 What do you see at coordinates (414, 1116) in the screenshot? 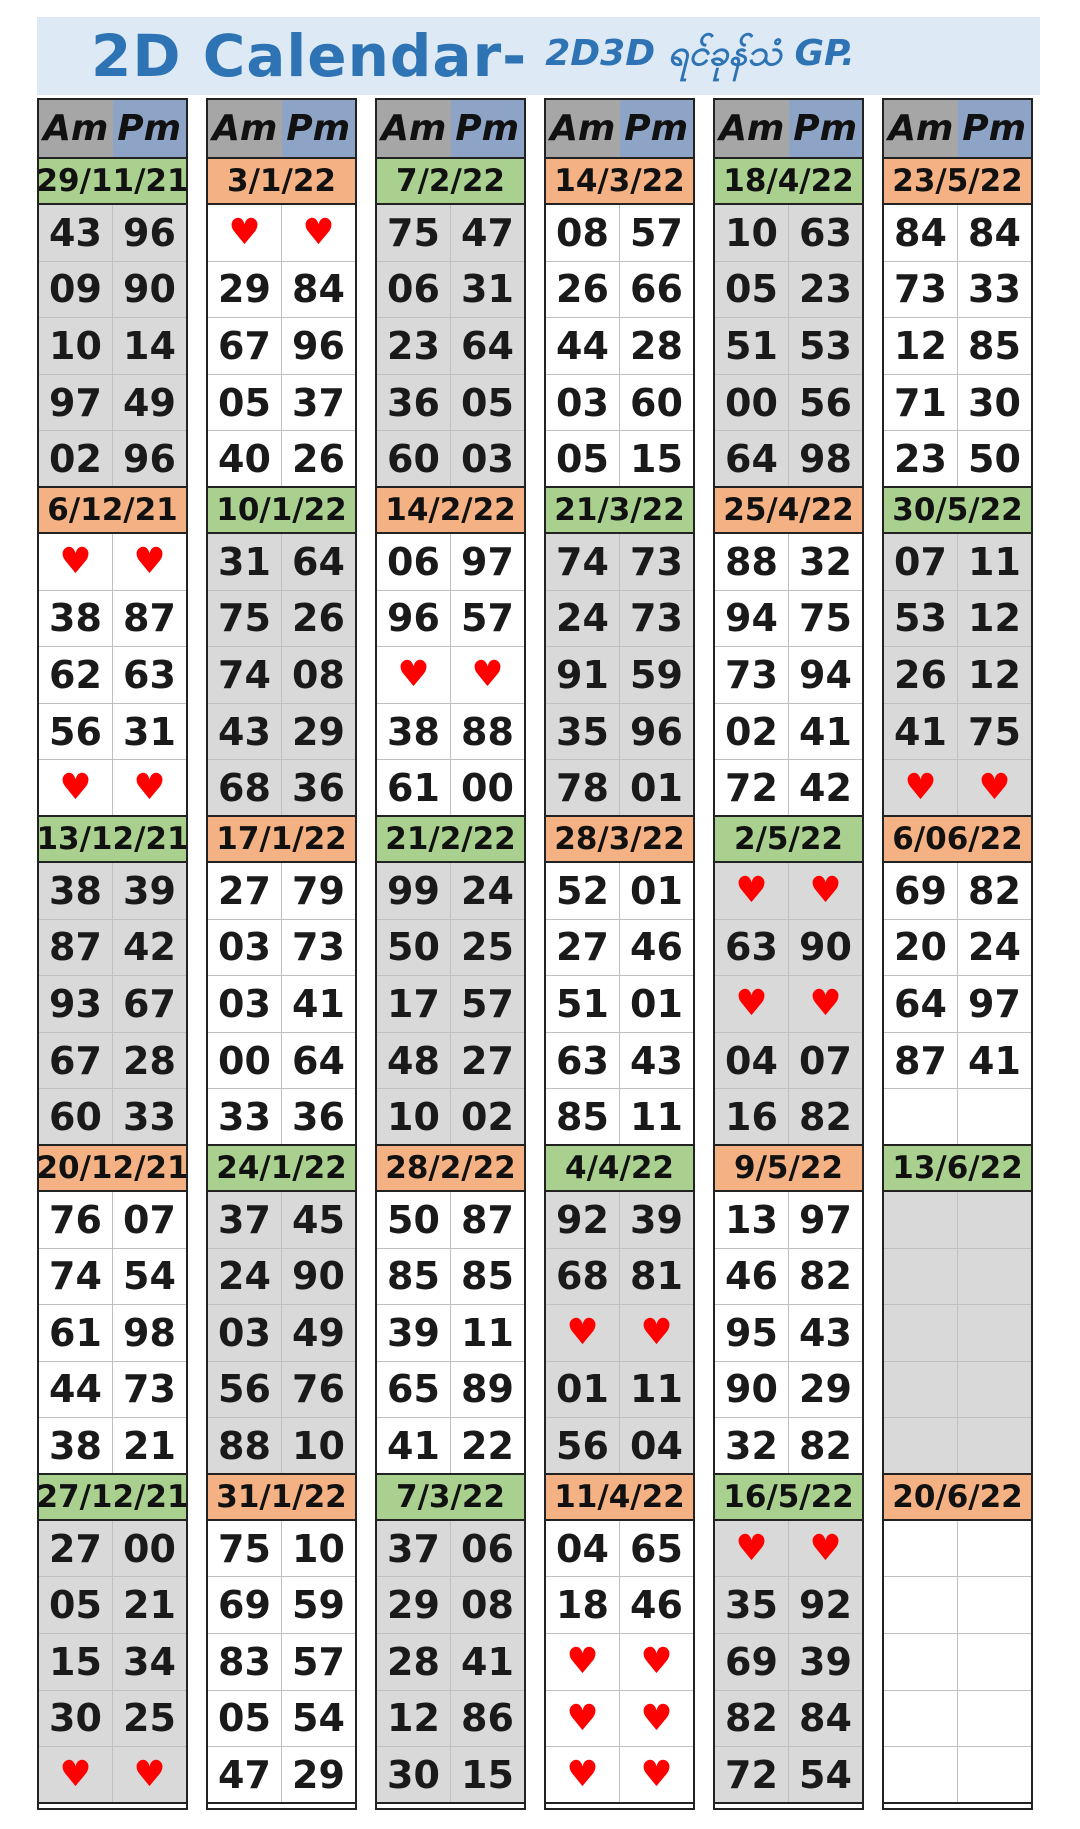
I see `am-result: 10` at bounding box center [414, 1116].